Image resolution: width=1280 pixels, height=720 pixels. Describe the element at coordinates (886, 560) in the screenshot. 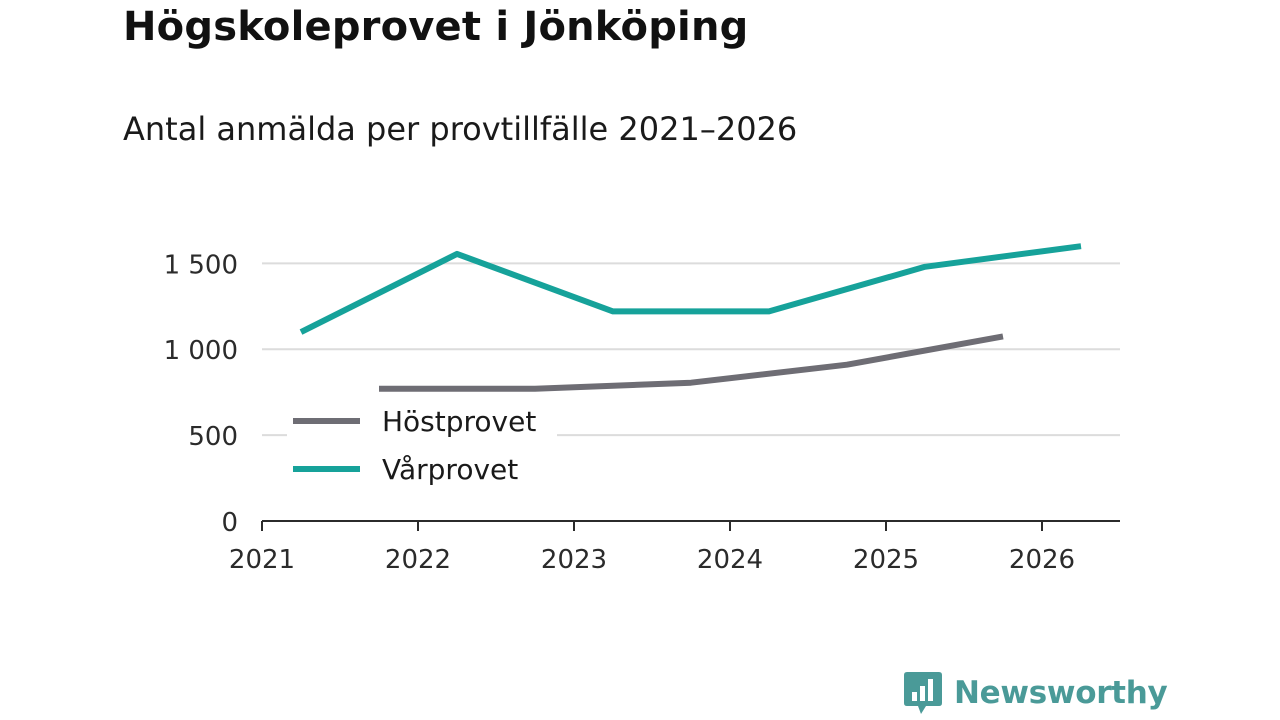

I see `x-tick-label: 2025` at that location.